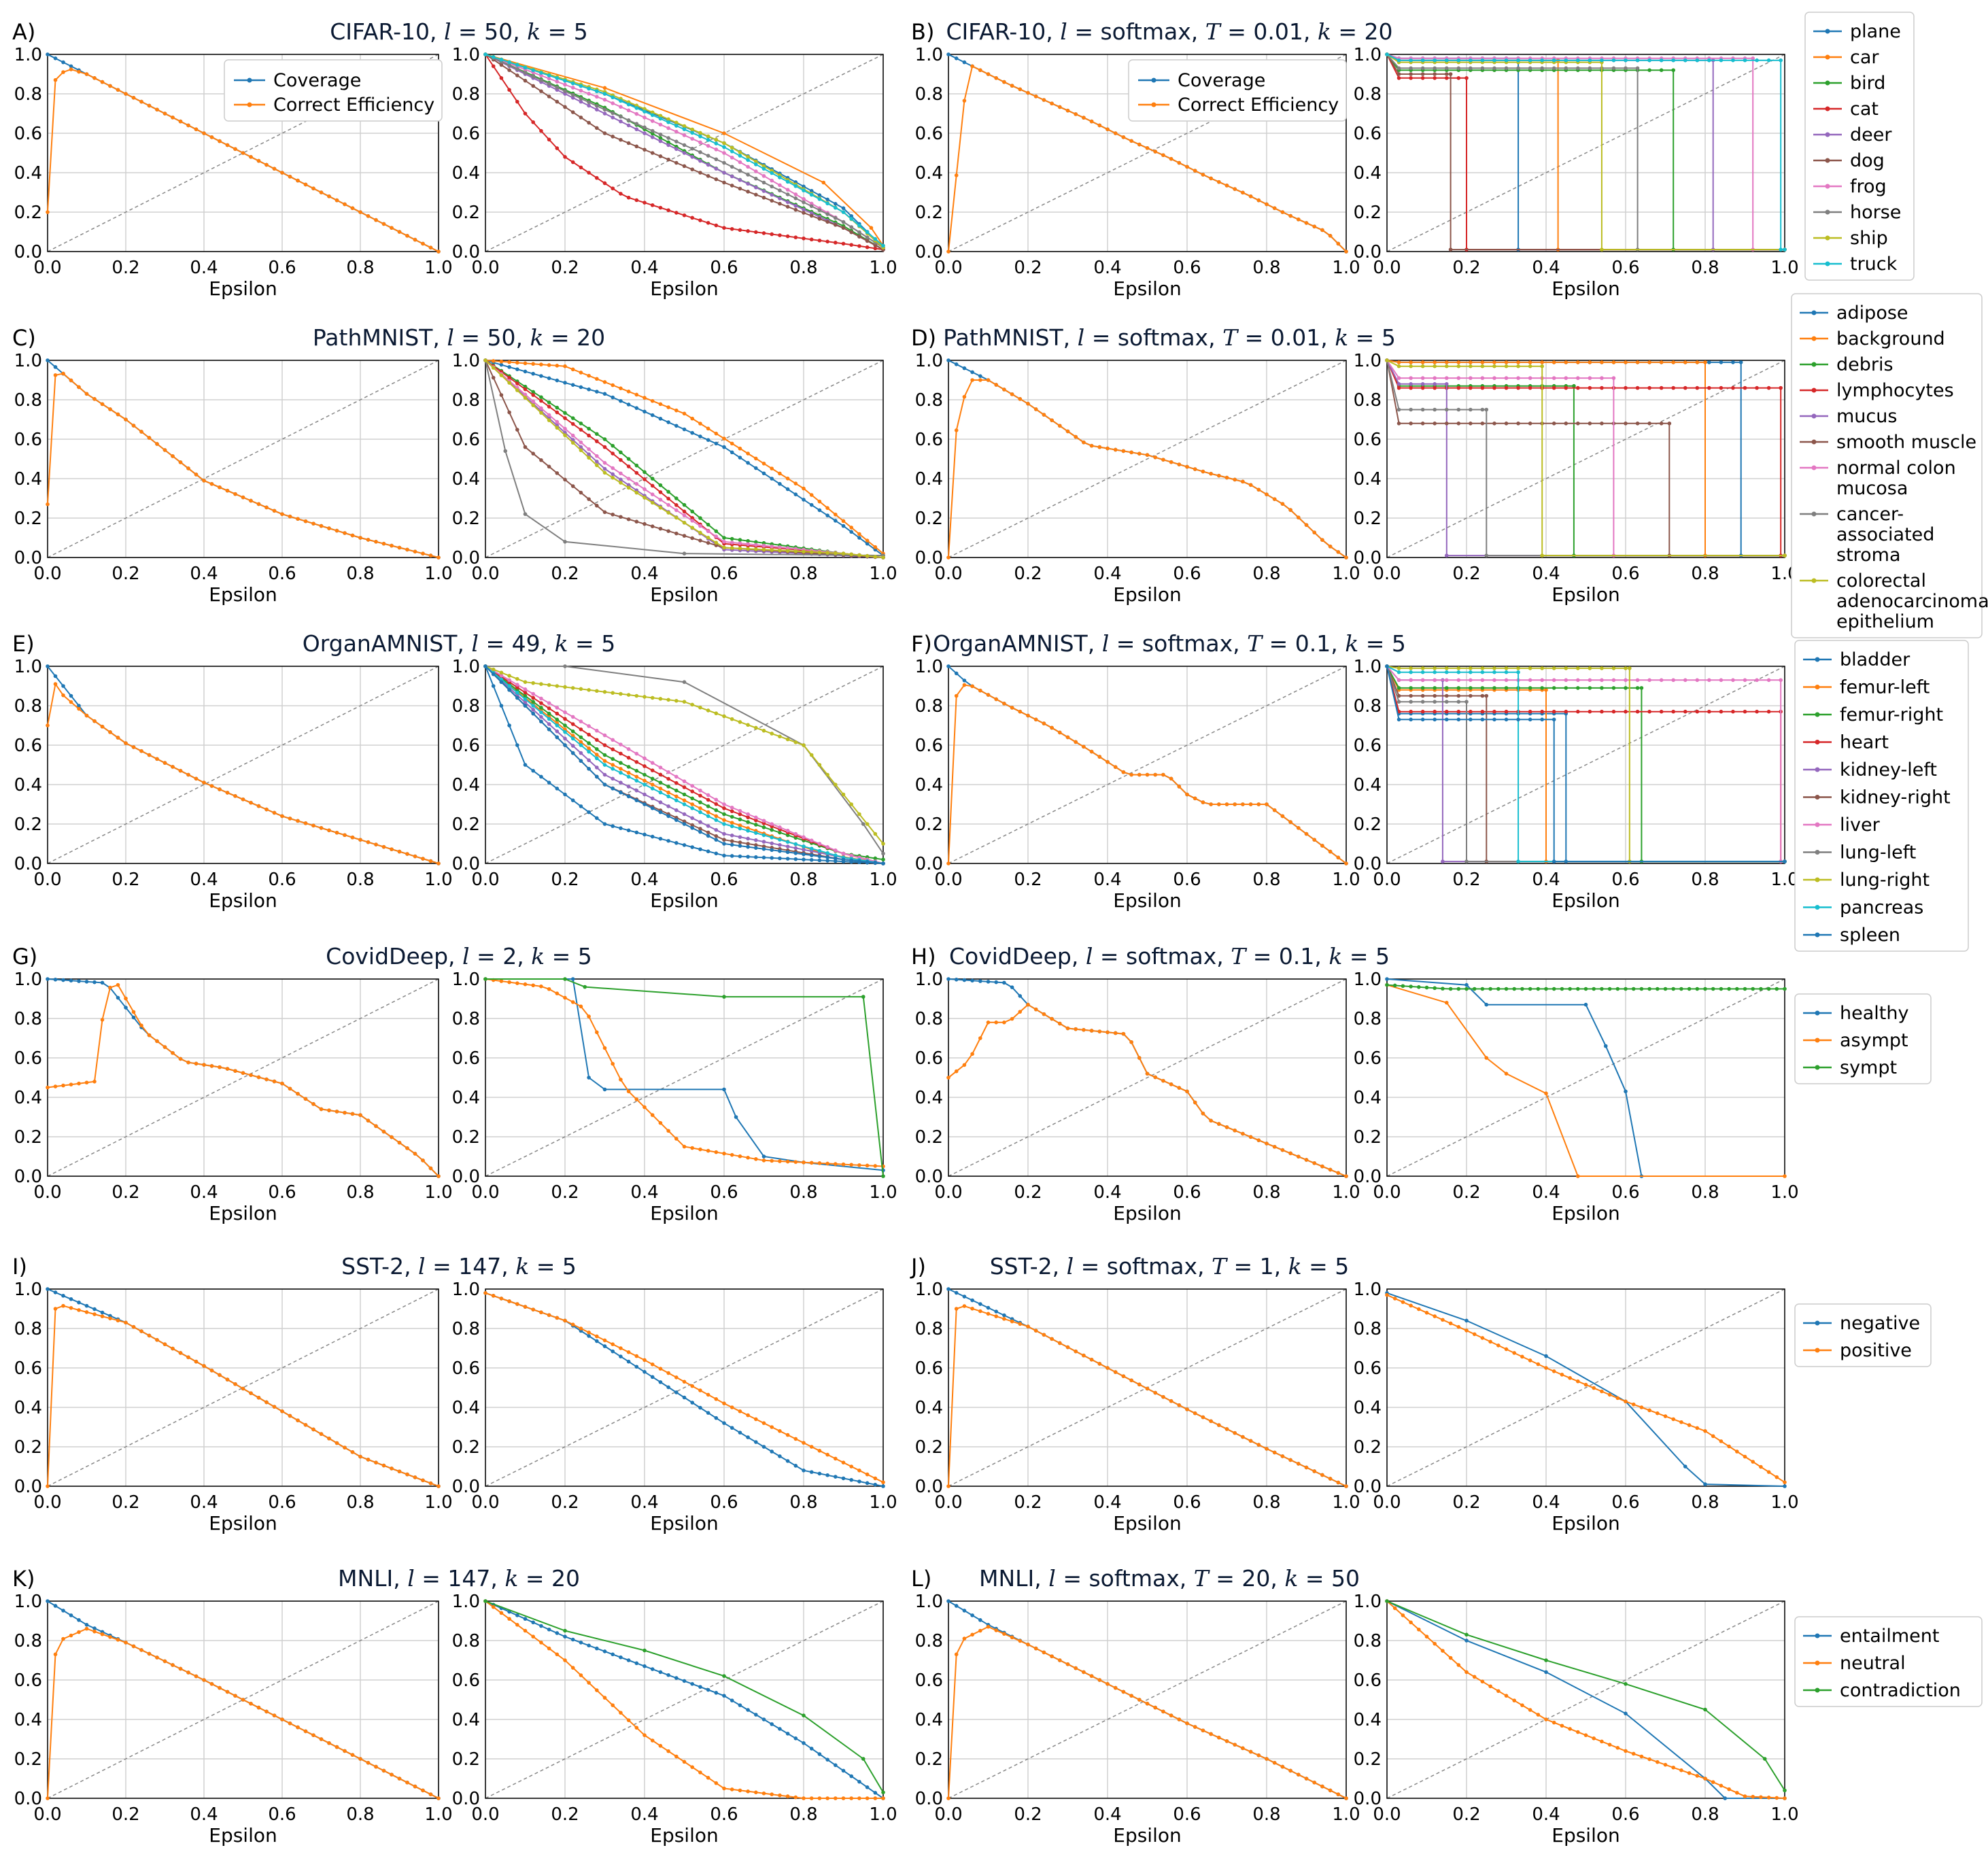 The height and width of the screenshot is (1852, 1988). What do you see at coordinates (282, 1192) in the screenshot?
I see `x-tick-label: 0.6` at bounding box center [282, 1192].